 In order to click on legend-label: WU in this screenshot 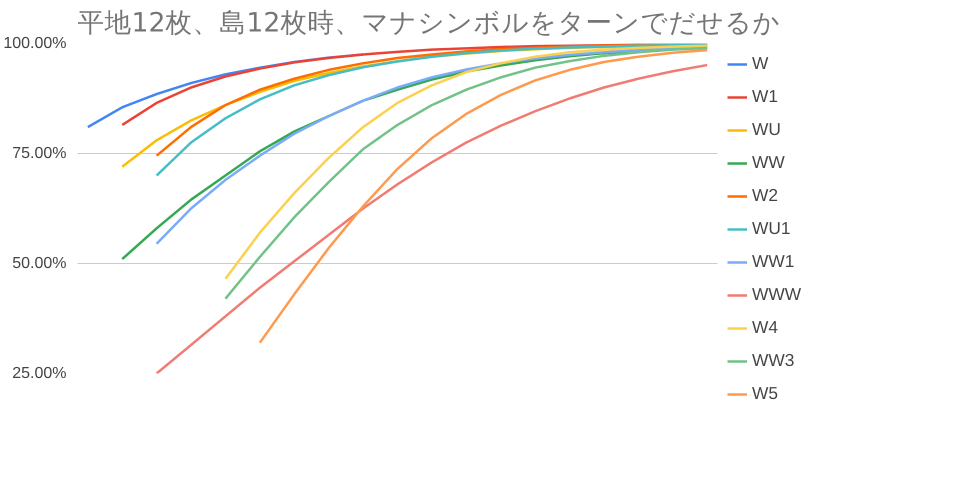, I will do `click(766, 129)`.